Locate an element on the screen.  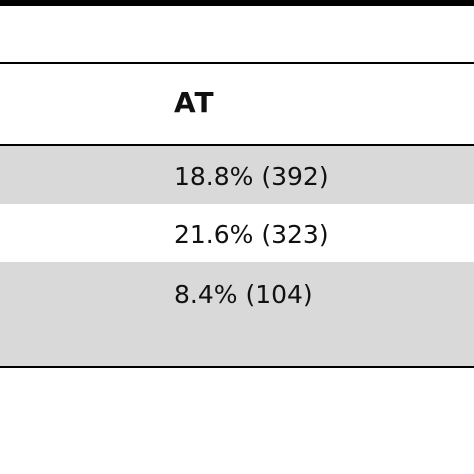
table-row: 18.8% (392) is located at coordinates (237, 175).